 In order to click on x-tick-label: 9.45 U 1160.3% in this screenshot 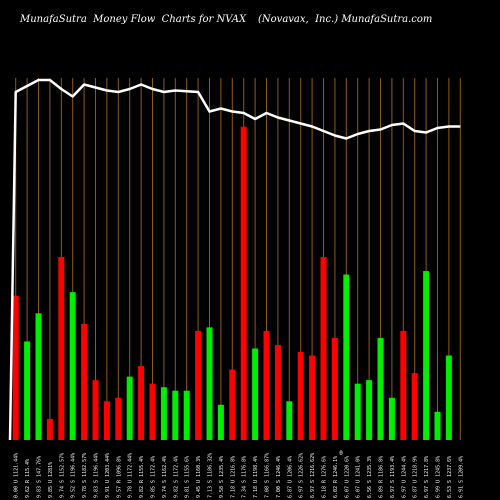, I will do `click(199, 477)`.